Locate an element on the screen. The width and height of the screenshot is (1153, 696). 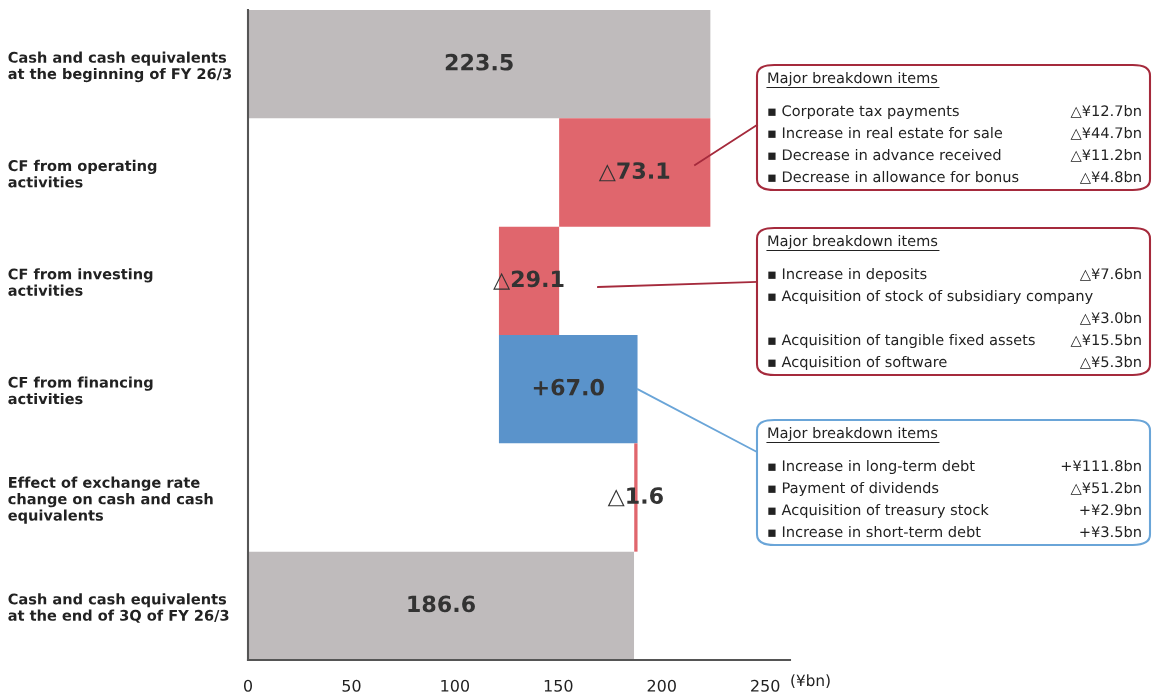
x-tick-label: 0 is located at coordinates (248, 685).